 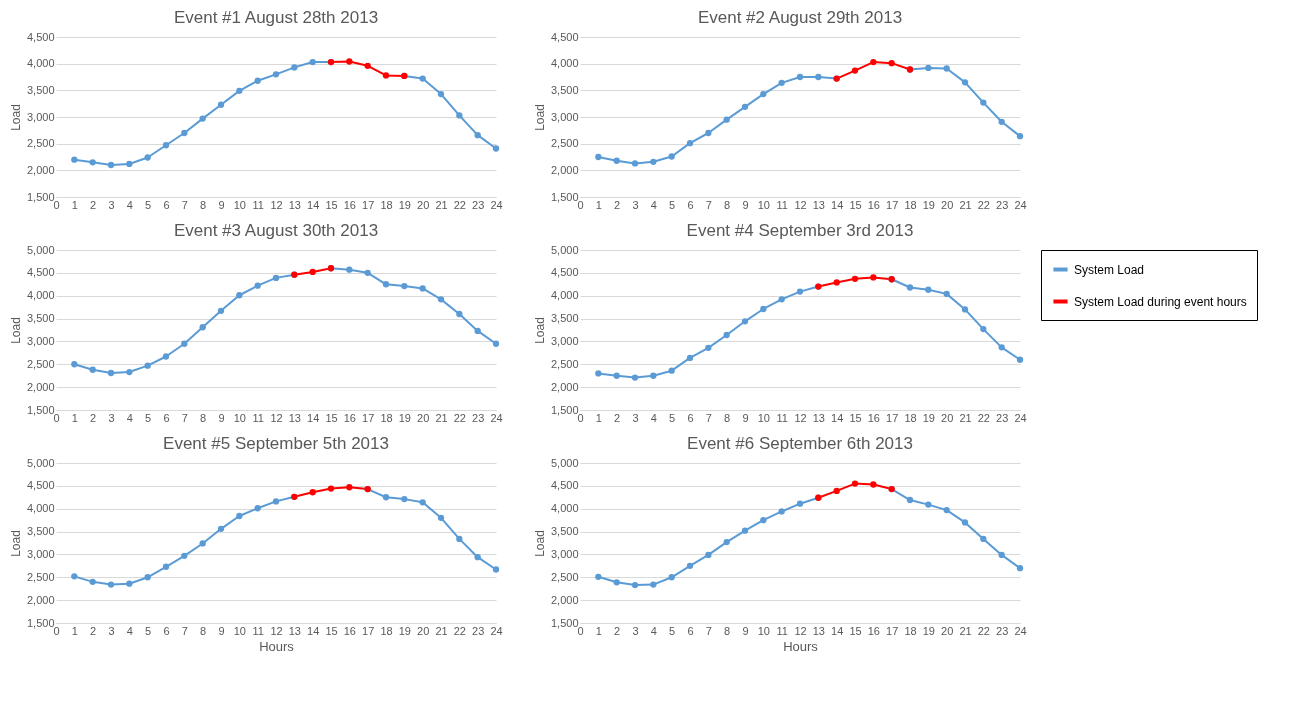 I want to click on x-tick-label: 24, so click(x=1020, y=630).